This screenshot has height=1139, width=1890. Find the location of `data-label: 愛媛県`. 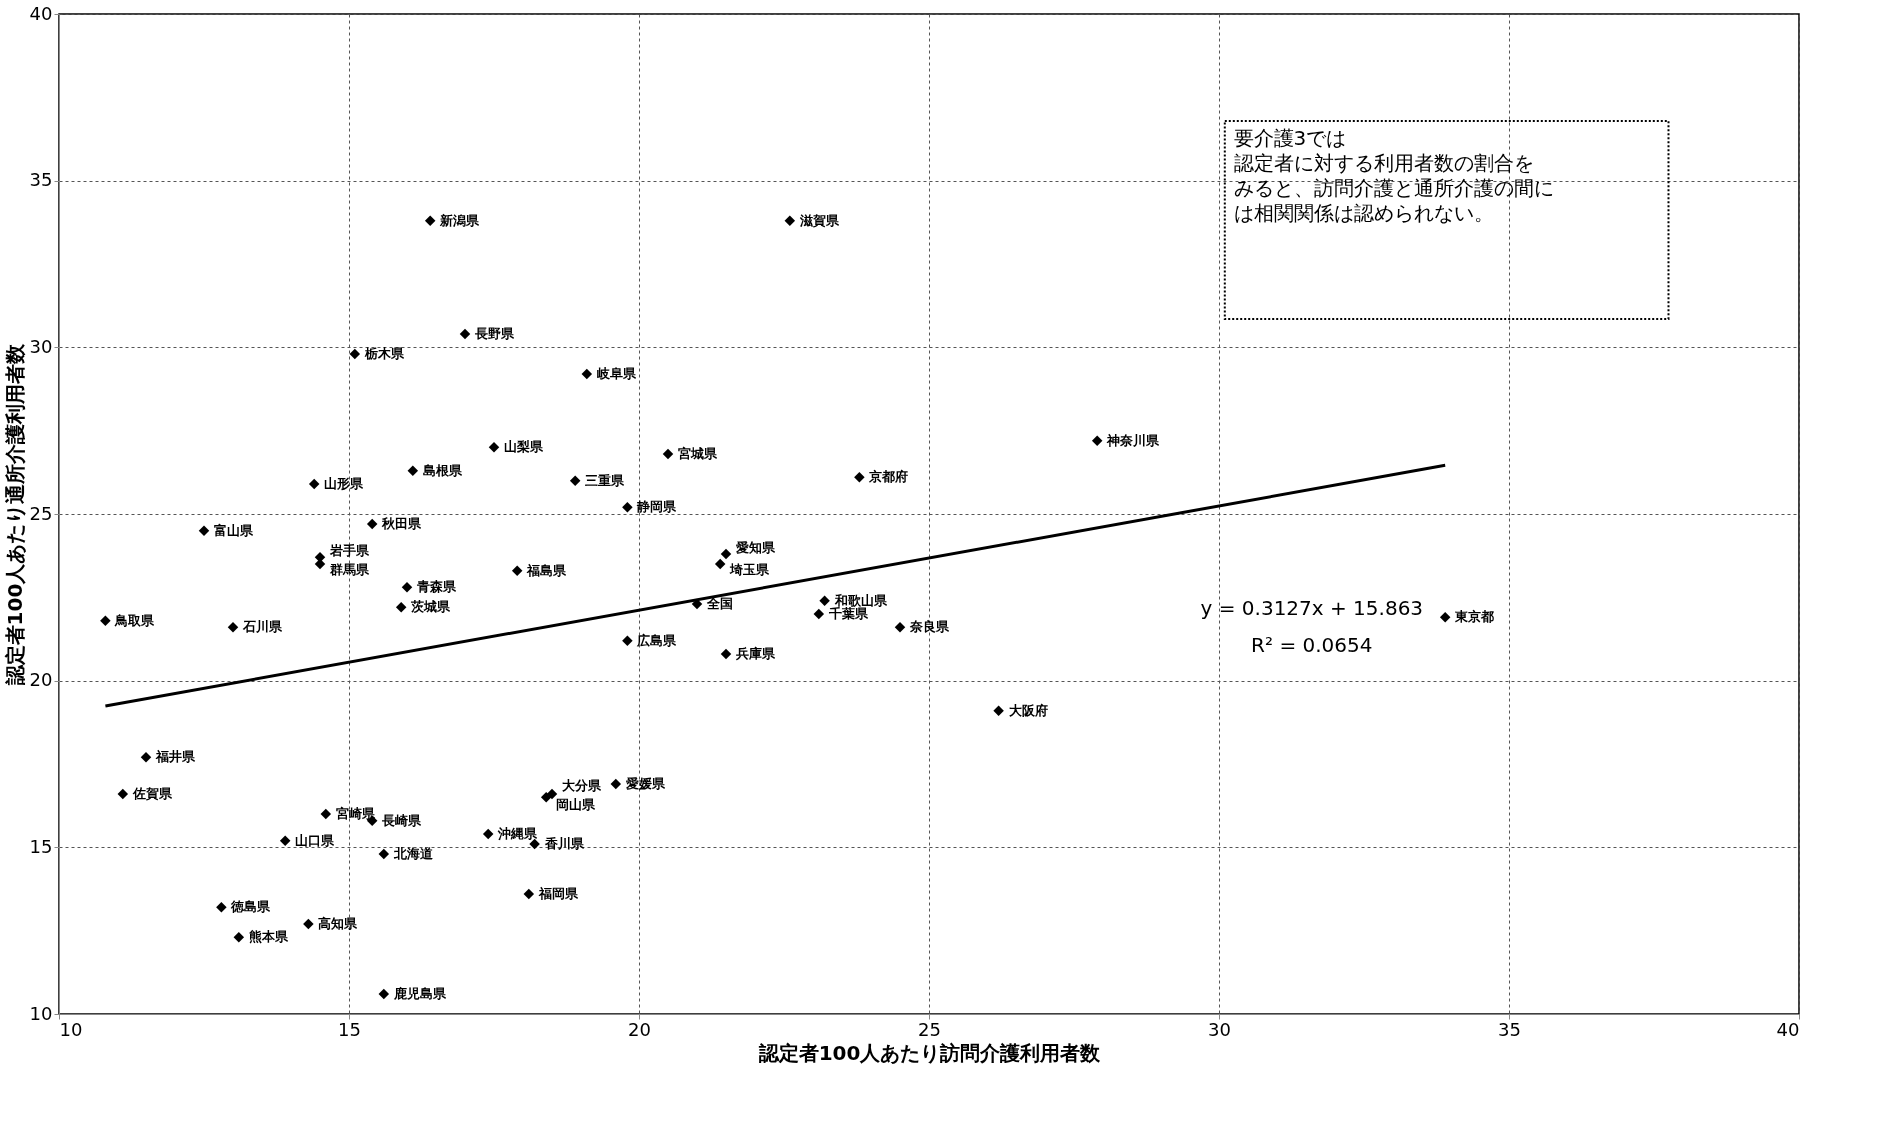

data-label: 愛媛県 is located at coordinates (645, 783).